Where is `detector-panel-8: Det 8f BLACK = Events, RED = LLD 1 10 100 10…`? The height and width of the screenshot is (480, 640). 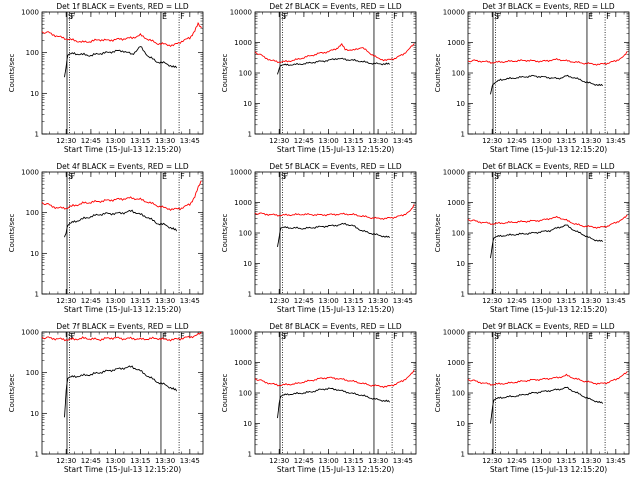
detector-panel-8: Det 8f BLACK = Events, RED = LLD 1 10 100 10… is located at coordinates (319, 398).